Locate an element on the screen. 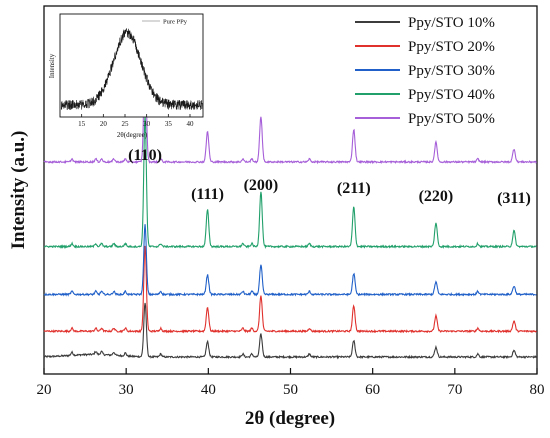 Image resolution: width=550 pixels, height=438 pixels. peak-label: (110) is located at coordinates (145, 155).